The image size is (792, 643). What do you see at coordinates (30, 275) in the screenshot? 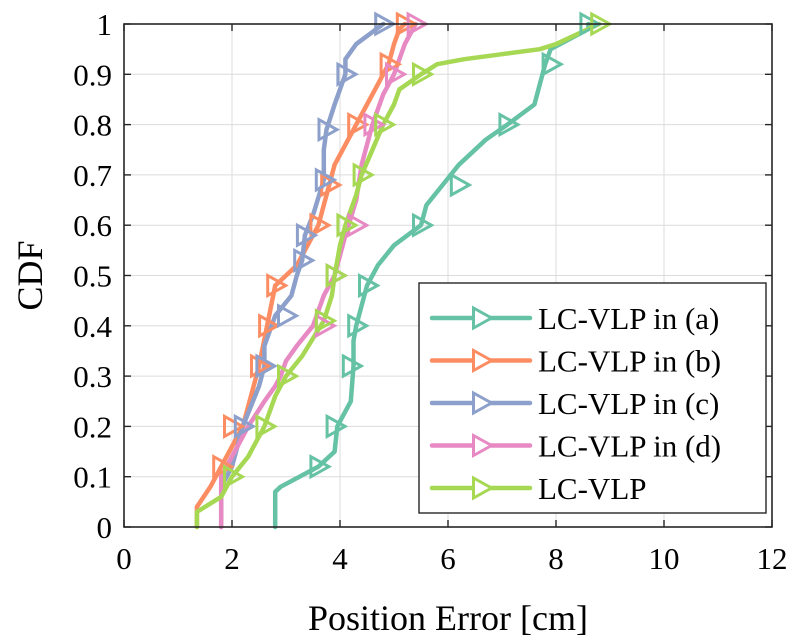
I see `y-axis-title: CDF` at bounding box center [30, 275].